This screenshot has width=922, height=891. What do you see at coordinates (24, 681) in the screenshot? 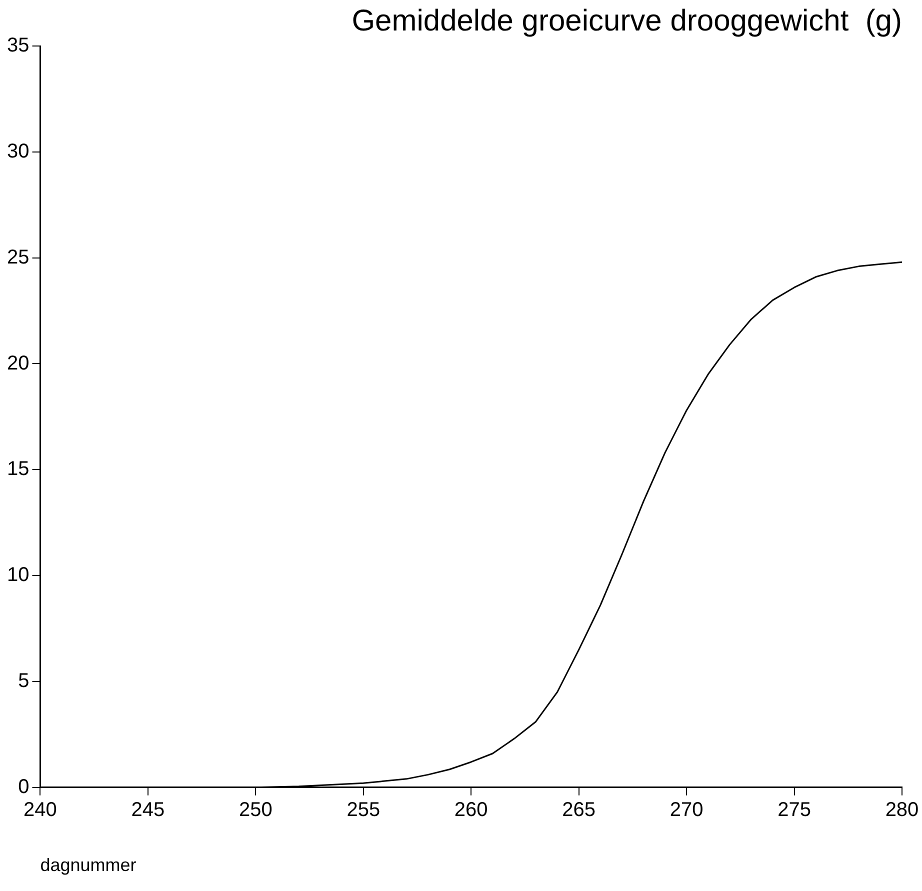
I see `y-tick-label: 5` at bounding box center [24, 681].